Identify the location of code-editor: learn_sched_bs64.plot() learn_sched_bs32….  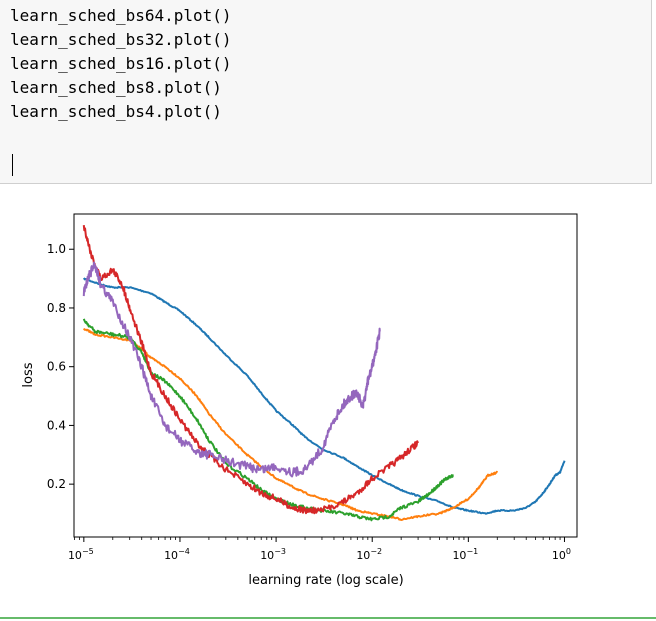
(121, 64).